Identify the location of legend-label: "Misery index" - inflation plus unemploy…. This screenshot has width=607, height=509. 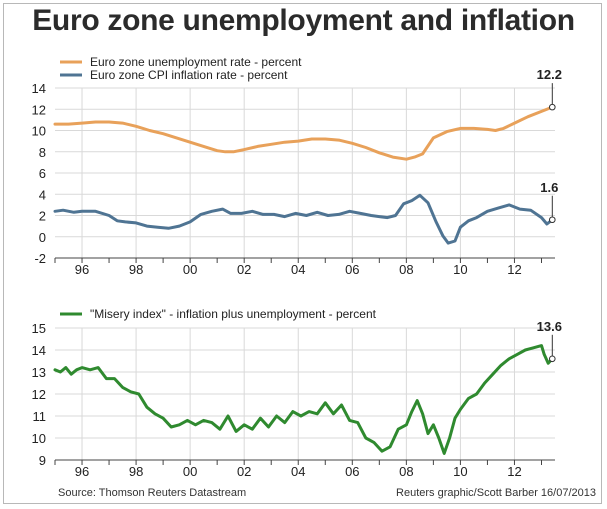
(233, 314).